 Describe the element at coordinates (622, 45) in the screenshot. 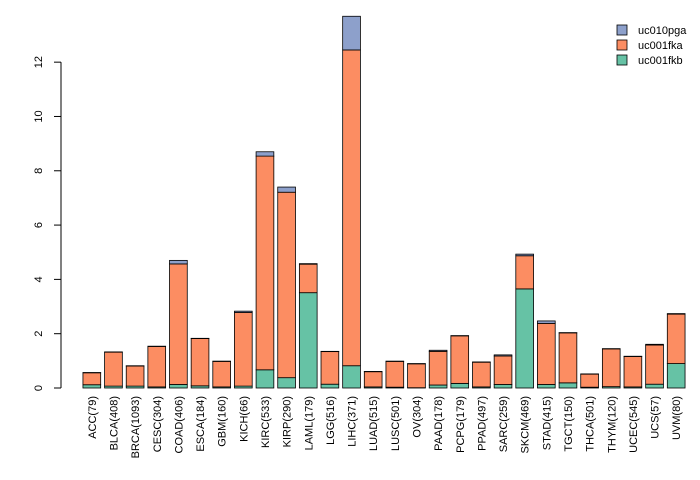

I see `legend-swatch-uc001fka` at that location.